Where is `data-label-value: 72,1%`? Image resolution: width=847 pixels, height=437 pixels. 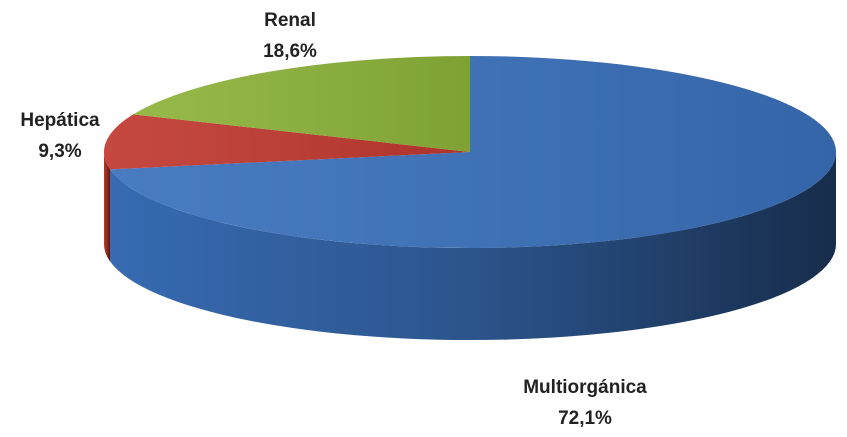
data-label-value: 72,1% is located at coordinates (585, 418).